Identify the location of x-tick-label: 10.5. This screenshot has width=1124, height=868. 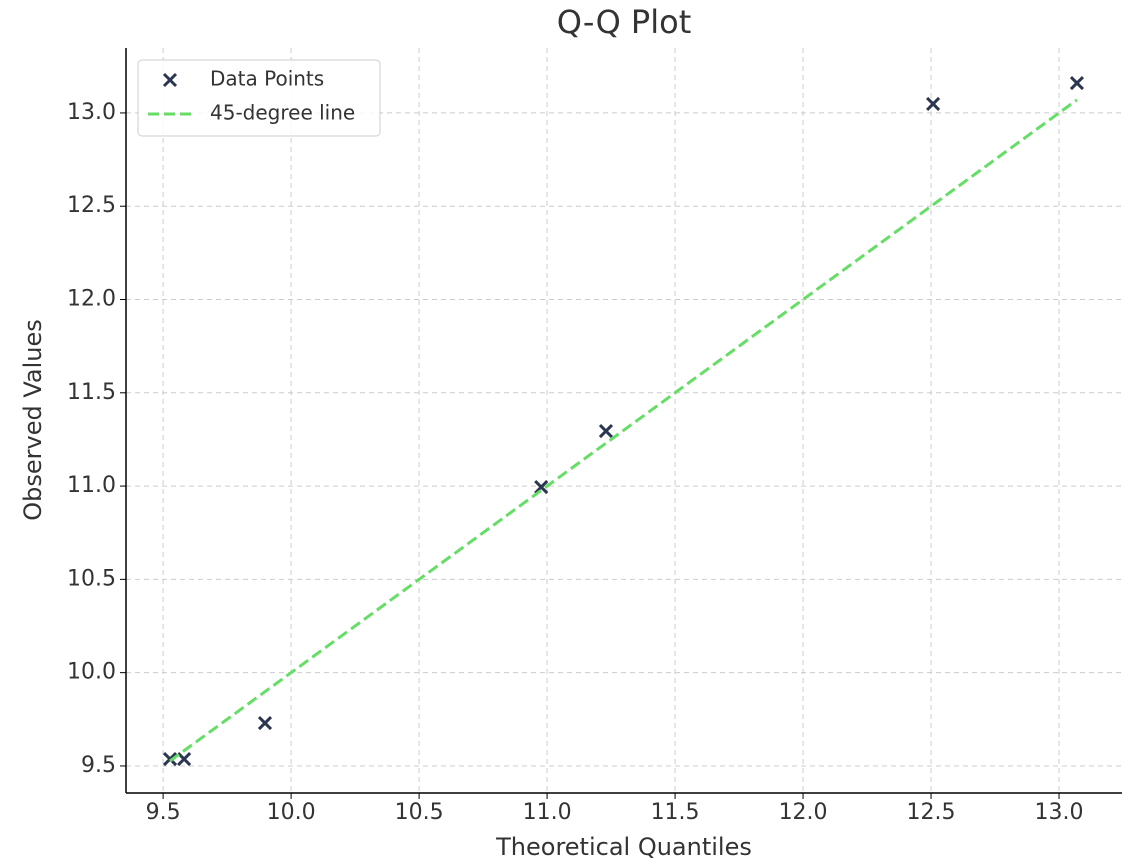
(419, 812).